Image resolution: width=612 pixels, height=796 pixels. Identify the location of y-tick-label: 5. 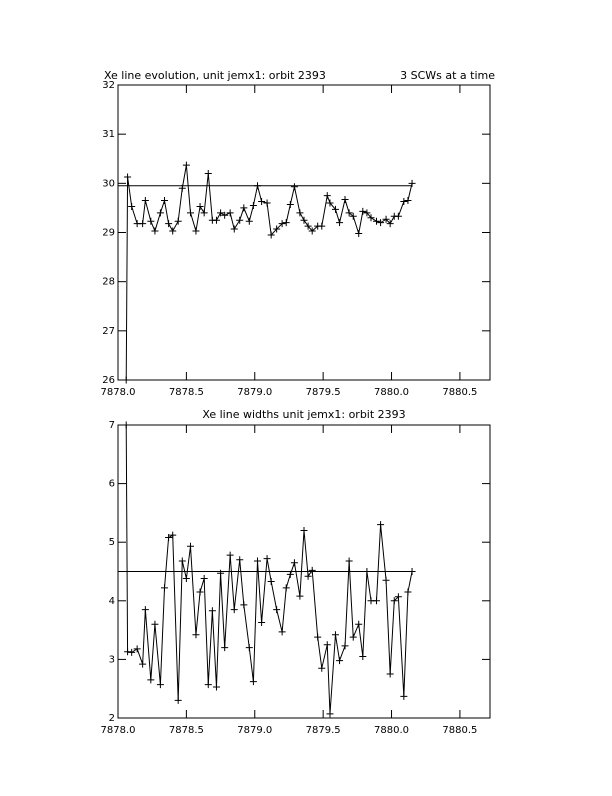
(112, 542).